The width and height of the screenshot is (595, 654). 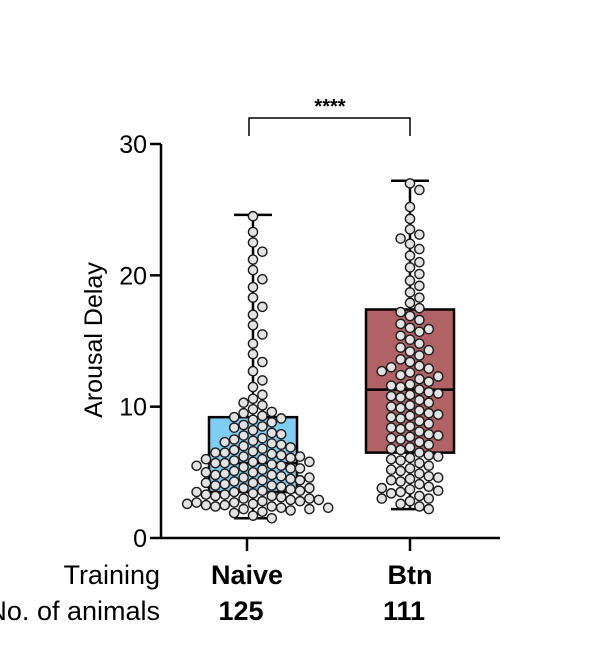 I want to click on n-label-naive: 125, so click(x=240, y=611).